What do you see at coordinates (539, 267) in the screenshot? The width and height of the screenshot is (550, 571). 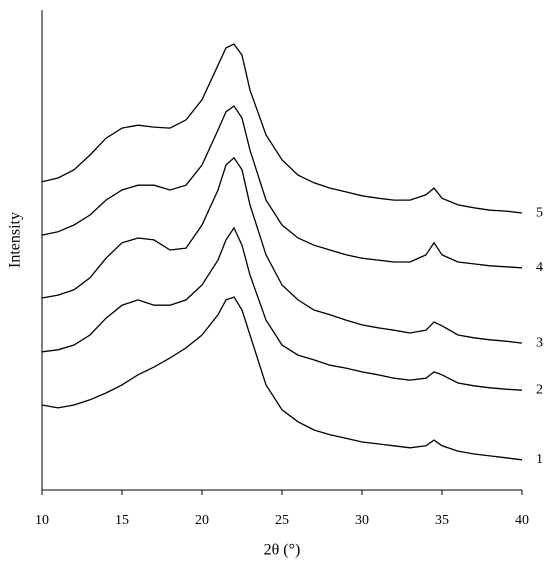 I see `series-label: 4` at bounding box center [539, 267].